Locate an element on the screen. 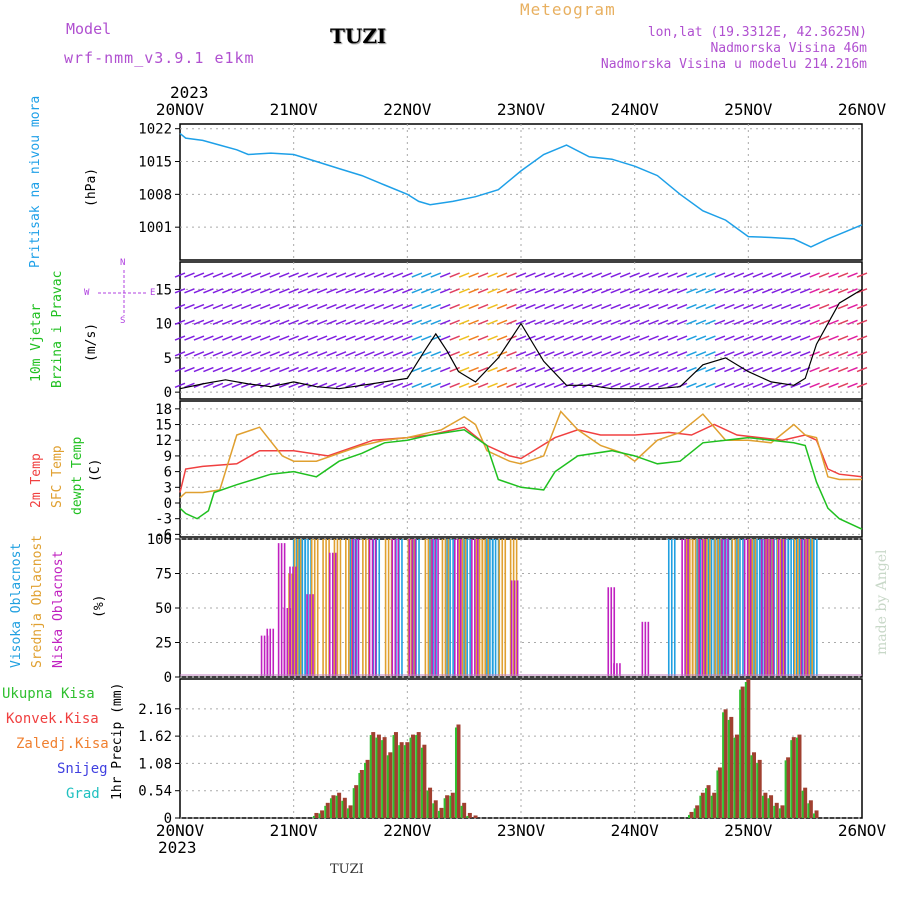 The image size is (900, 900). model-label: Model is located at coordinates (89, 29).